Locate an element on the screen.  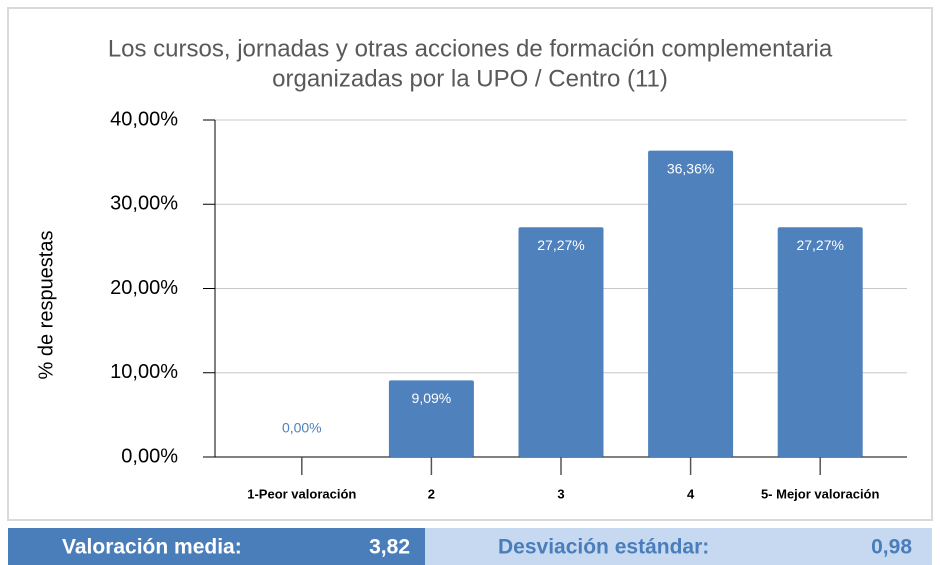
y-tick-label: 0,00% is located at coordinates (149, 456).